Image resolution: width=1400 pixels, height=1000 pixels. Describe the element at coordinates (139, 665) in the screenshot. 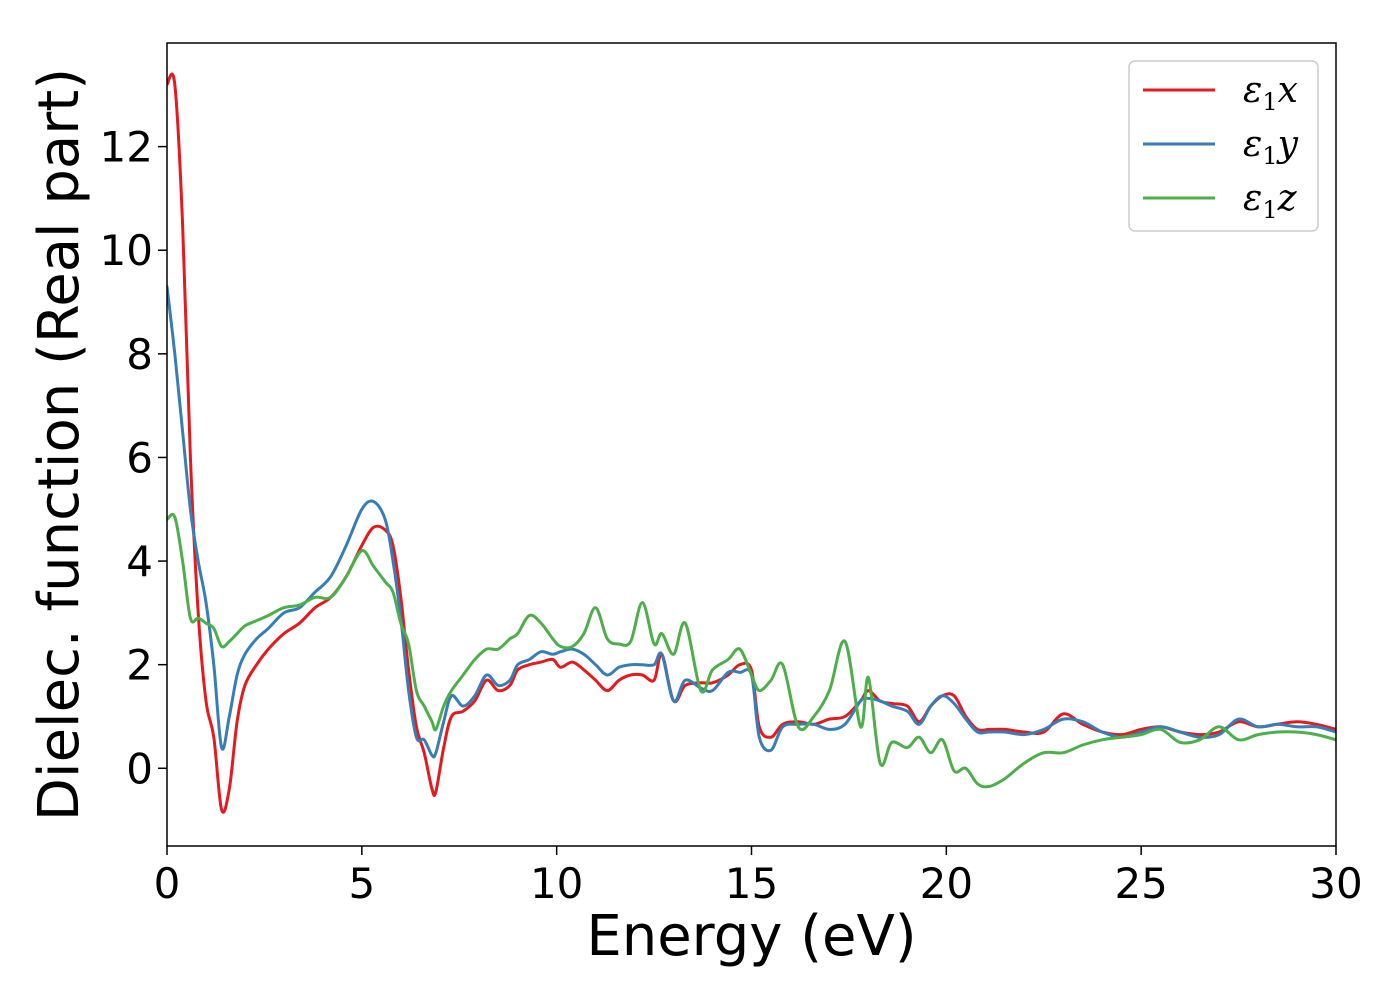

I see `y-tick-label: 2` at that location.